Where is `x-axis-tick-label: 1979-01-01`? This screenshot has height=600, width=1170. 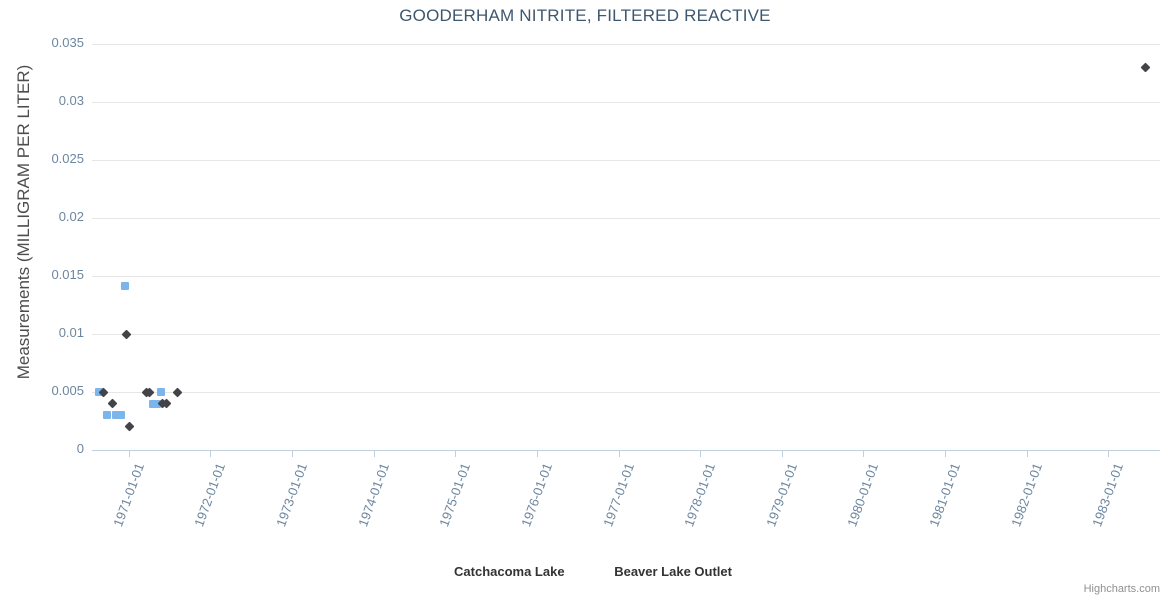
x-axis-tick-label: 1979-01-01 is located at coordinates (781, 495).